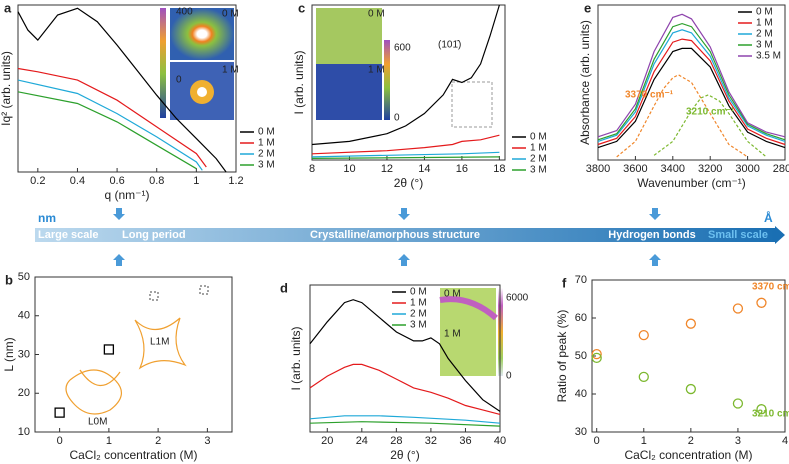  What do you see at coordinates (179, 293) in the screenshot?
I see `offscale-marker` at bounding box center [179, 293].